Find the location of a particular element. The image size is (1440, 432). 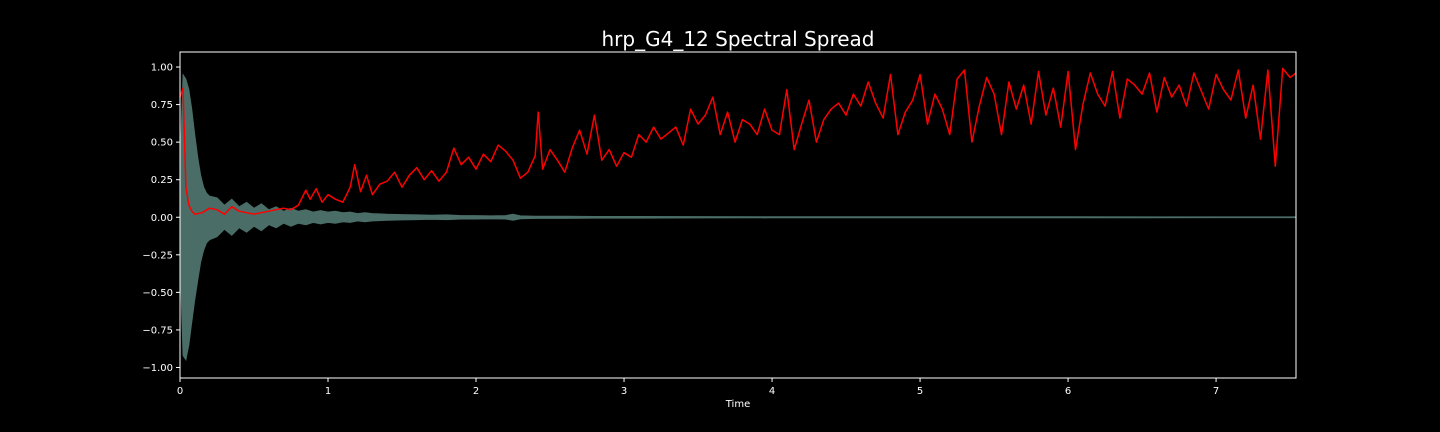

x-tick-label: 3 is located at coordinates (624, 391).